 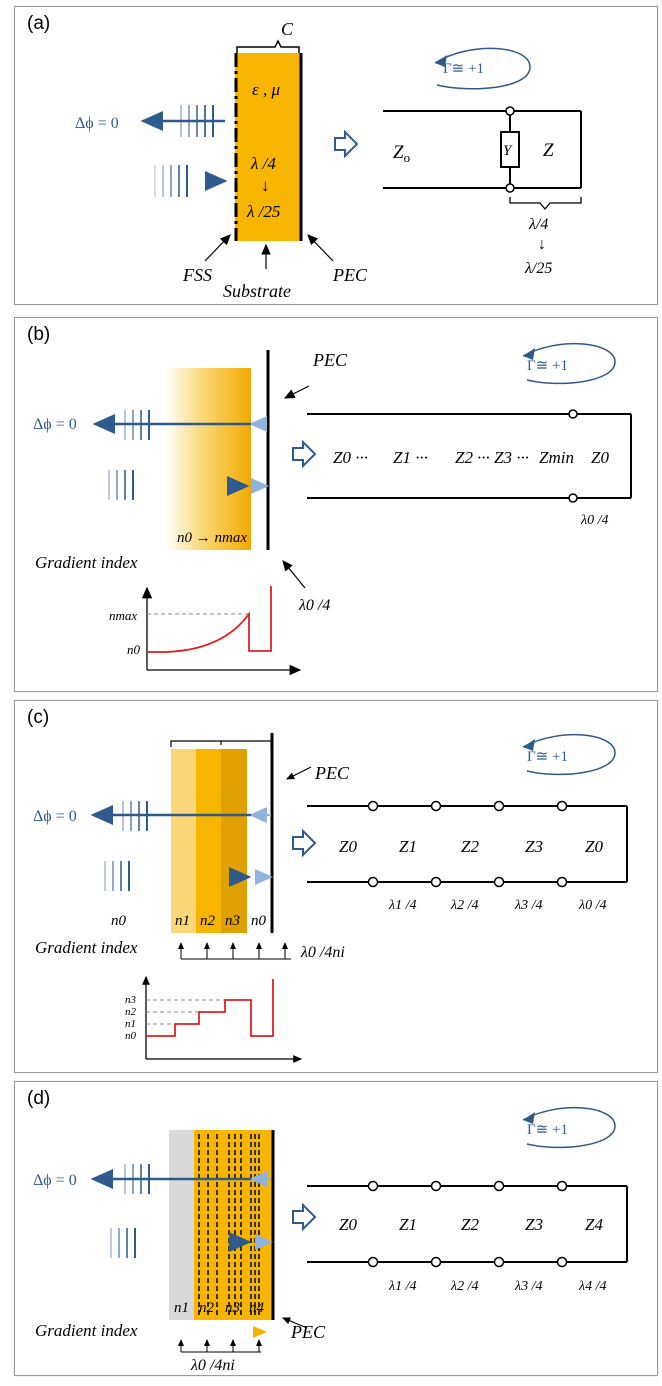 What do you see at coordinates (471, 846) in the screenshot?
I see `line-impedance-labels: Z0 Z1 Z2 Z3 Z0` at bounding box center [471, 846].